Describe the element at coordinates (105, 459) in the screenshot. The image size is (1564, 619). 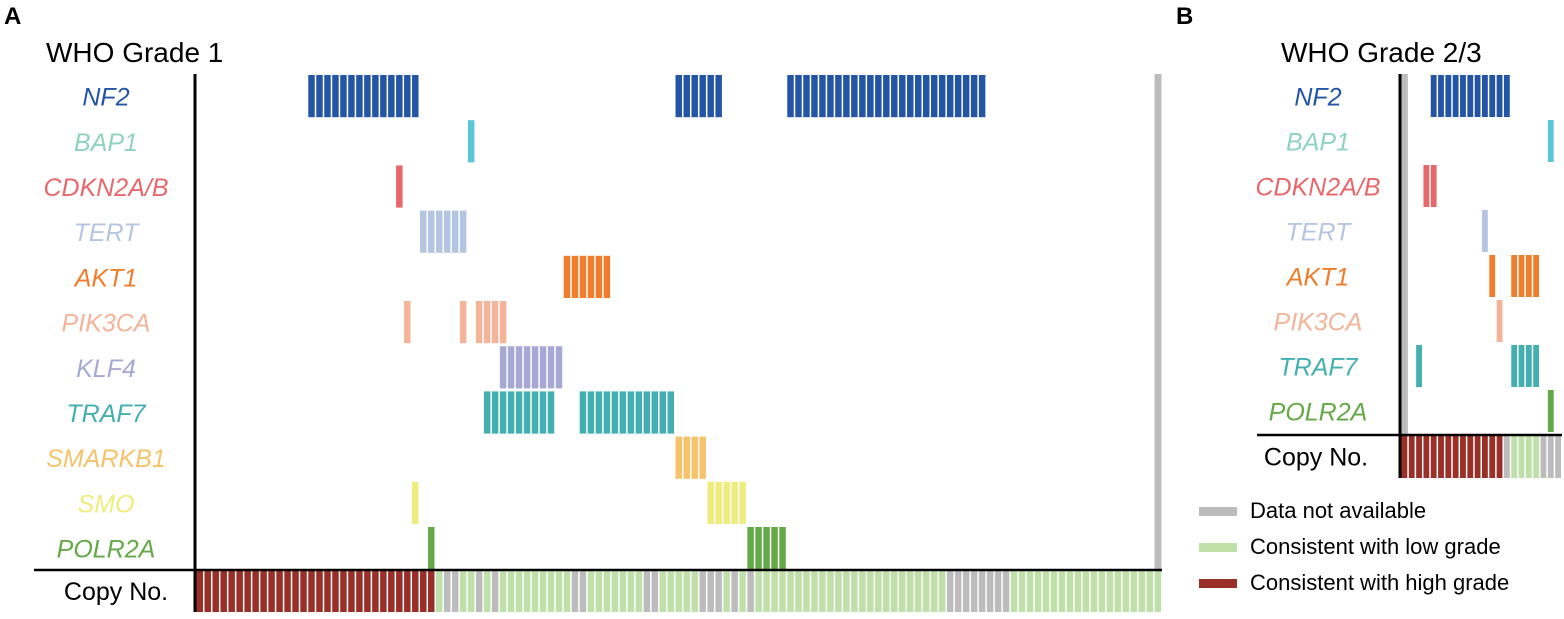
I see `gene-label-smarkb1: SMARKB1` at that location.